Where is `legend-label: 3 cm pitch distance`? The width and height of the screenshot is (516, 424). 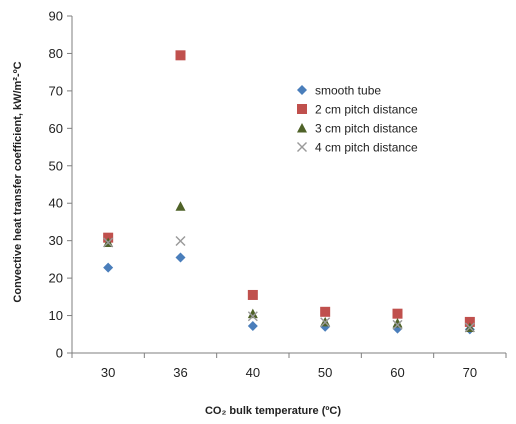
legend-label: 3 cm pitch distance is located at coordinates (366, 129).